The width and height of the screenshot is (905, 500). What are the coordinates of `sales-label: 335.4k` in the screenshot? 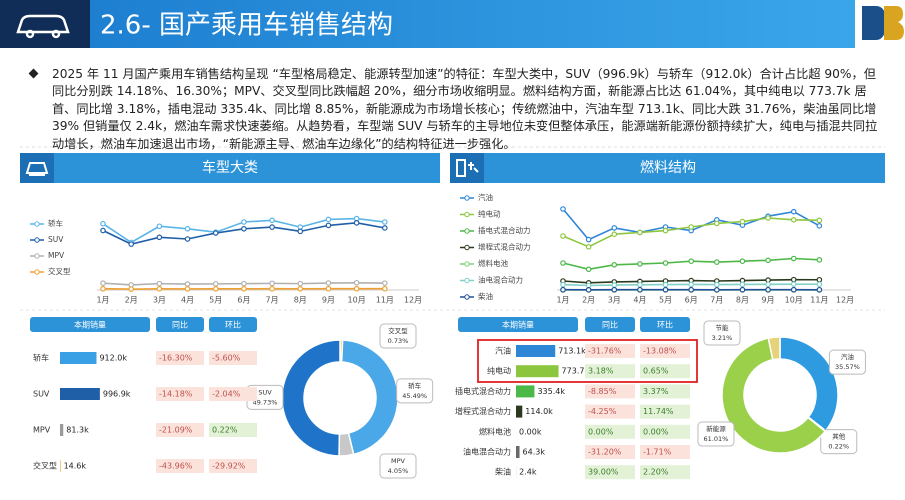 It's located at (551, 391).